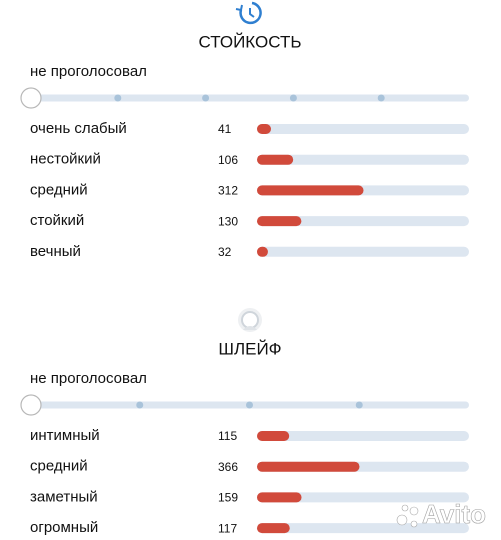 This screenshot has width=501, height=540. Describe the element at coordinates (250, 320) in the screenshot. I see `sillage-icon` at that location.